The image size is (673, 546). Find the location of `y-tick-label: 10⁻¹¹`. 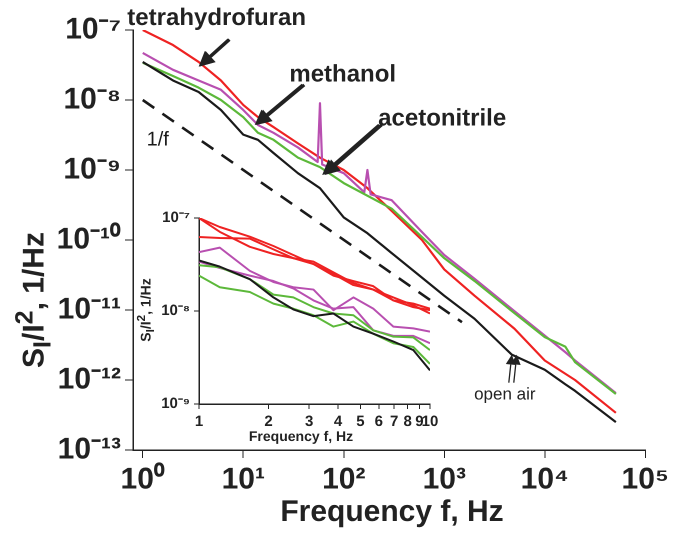

y-tick-label: 10⁻¹¹ is located at coordinates (89, 309).